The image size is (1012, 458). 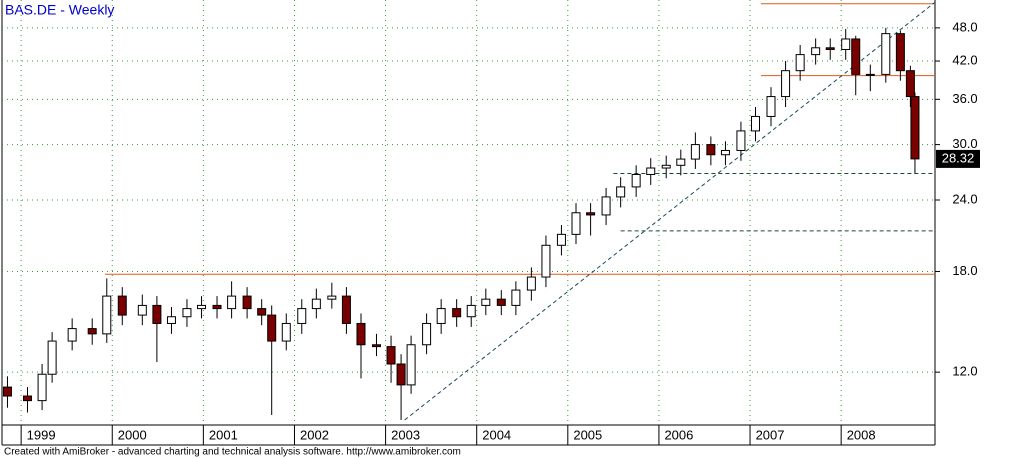 I want to click on last-price-box, so click(x=958, y=158).